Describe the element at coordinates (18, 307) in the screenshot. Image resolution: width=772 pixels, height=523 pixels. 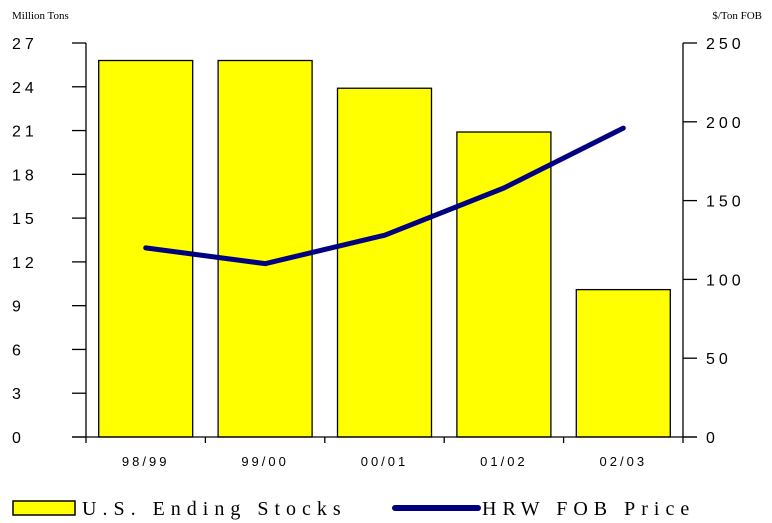
I see `left-tick-label-9: 9` at that location.